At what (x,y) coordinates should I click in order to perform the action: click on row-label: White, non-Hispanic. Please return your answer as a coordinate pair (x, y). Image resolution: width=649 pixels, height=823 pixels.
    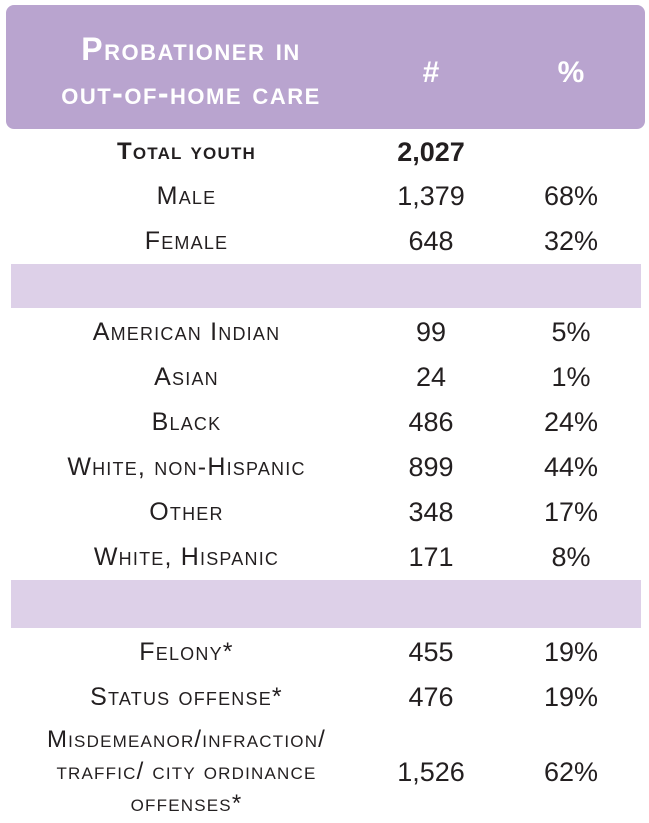
    Looking at the image, I should click on (186, 466).